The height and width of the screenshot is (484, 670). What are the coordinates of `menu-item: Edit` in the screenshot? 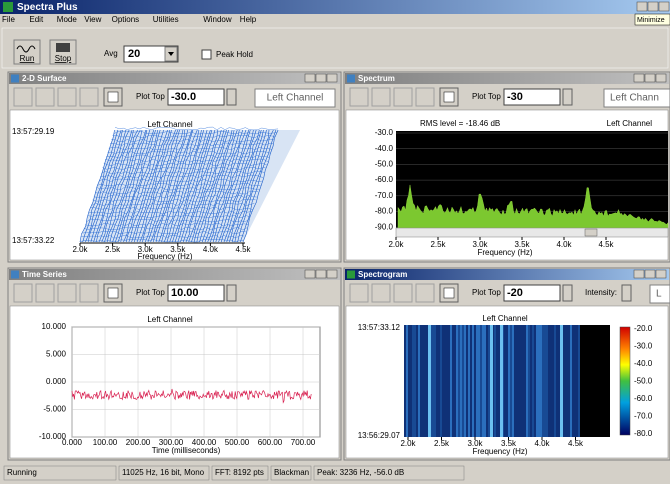 It's located at (36, 19).